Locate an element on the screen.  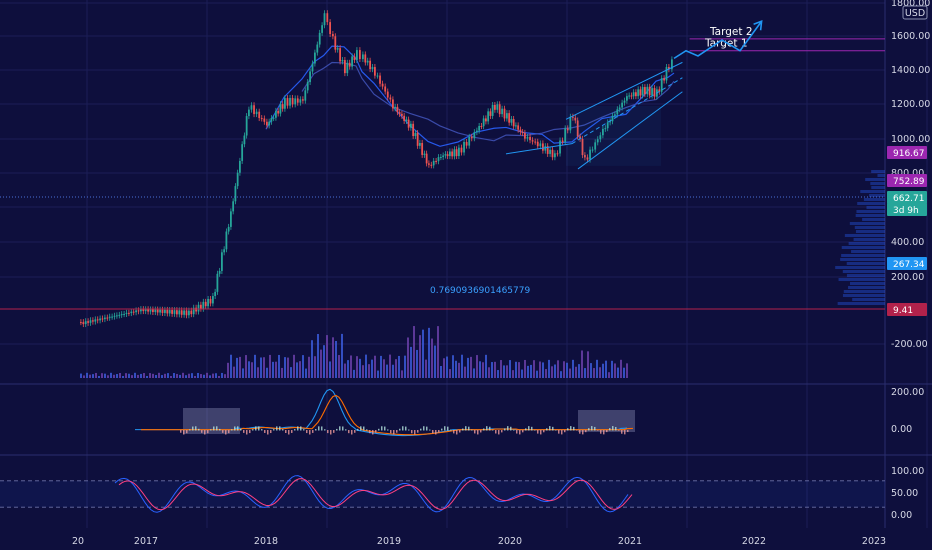
time-axis-tick: 2023 is located at coordinates (874, 541).